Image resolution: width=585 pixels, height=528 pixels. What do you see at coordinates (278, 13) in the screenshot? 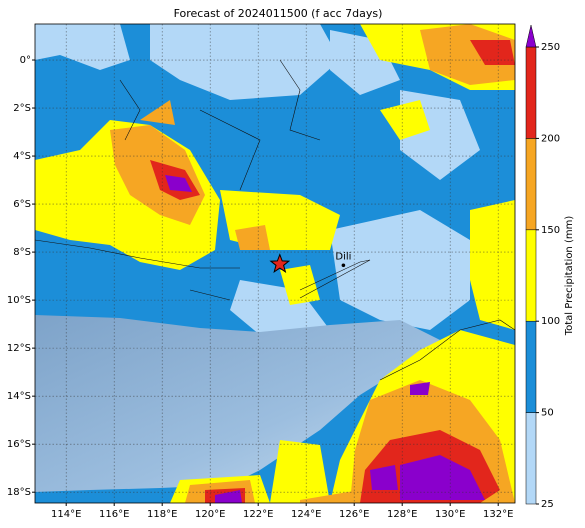
I see `map-title: Forecast of 2024011500 (f acc 7days)` at bounding box center [278, 13].